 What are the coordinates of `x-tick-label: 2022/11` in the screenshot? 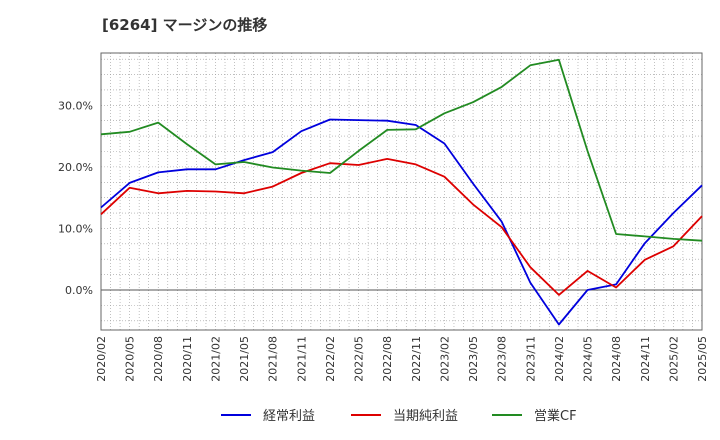 It's located at (416, 359).